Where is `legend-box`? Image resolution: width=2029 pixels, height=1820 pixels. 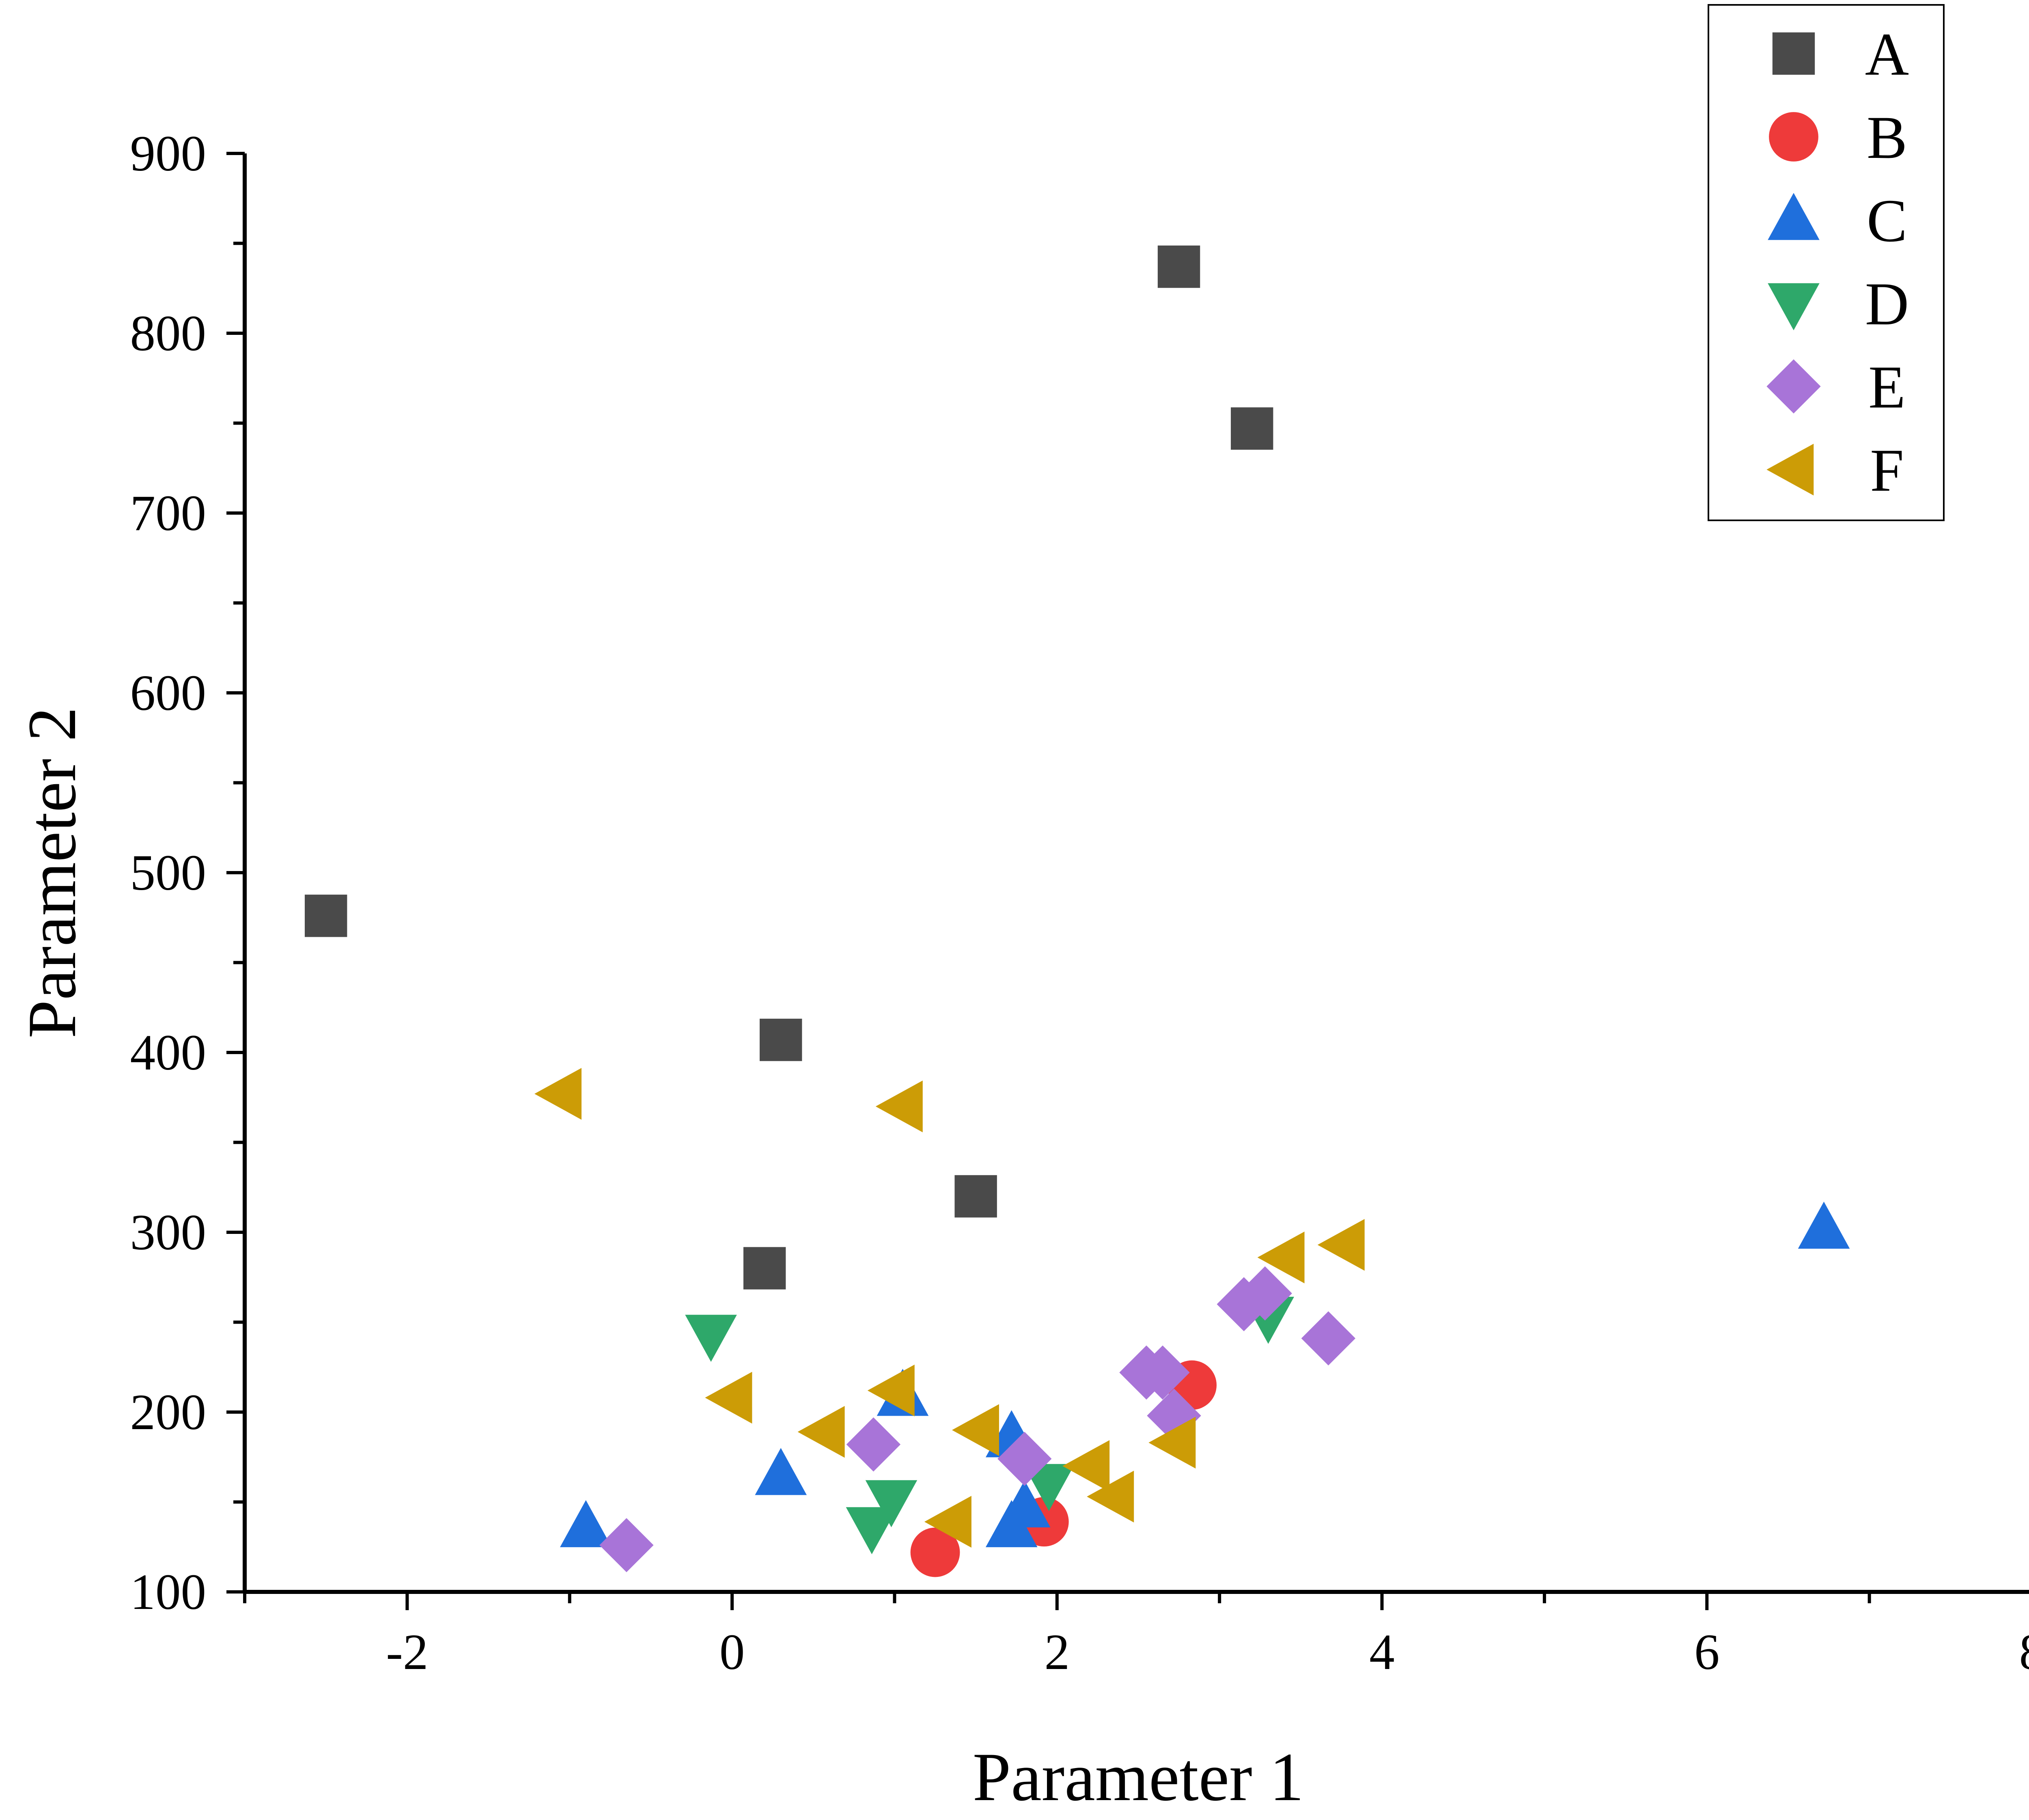
legend-box is located at coordinates (1826, 262).